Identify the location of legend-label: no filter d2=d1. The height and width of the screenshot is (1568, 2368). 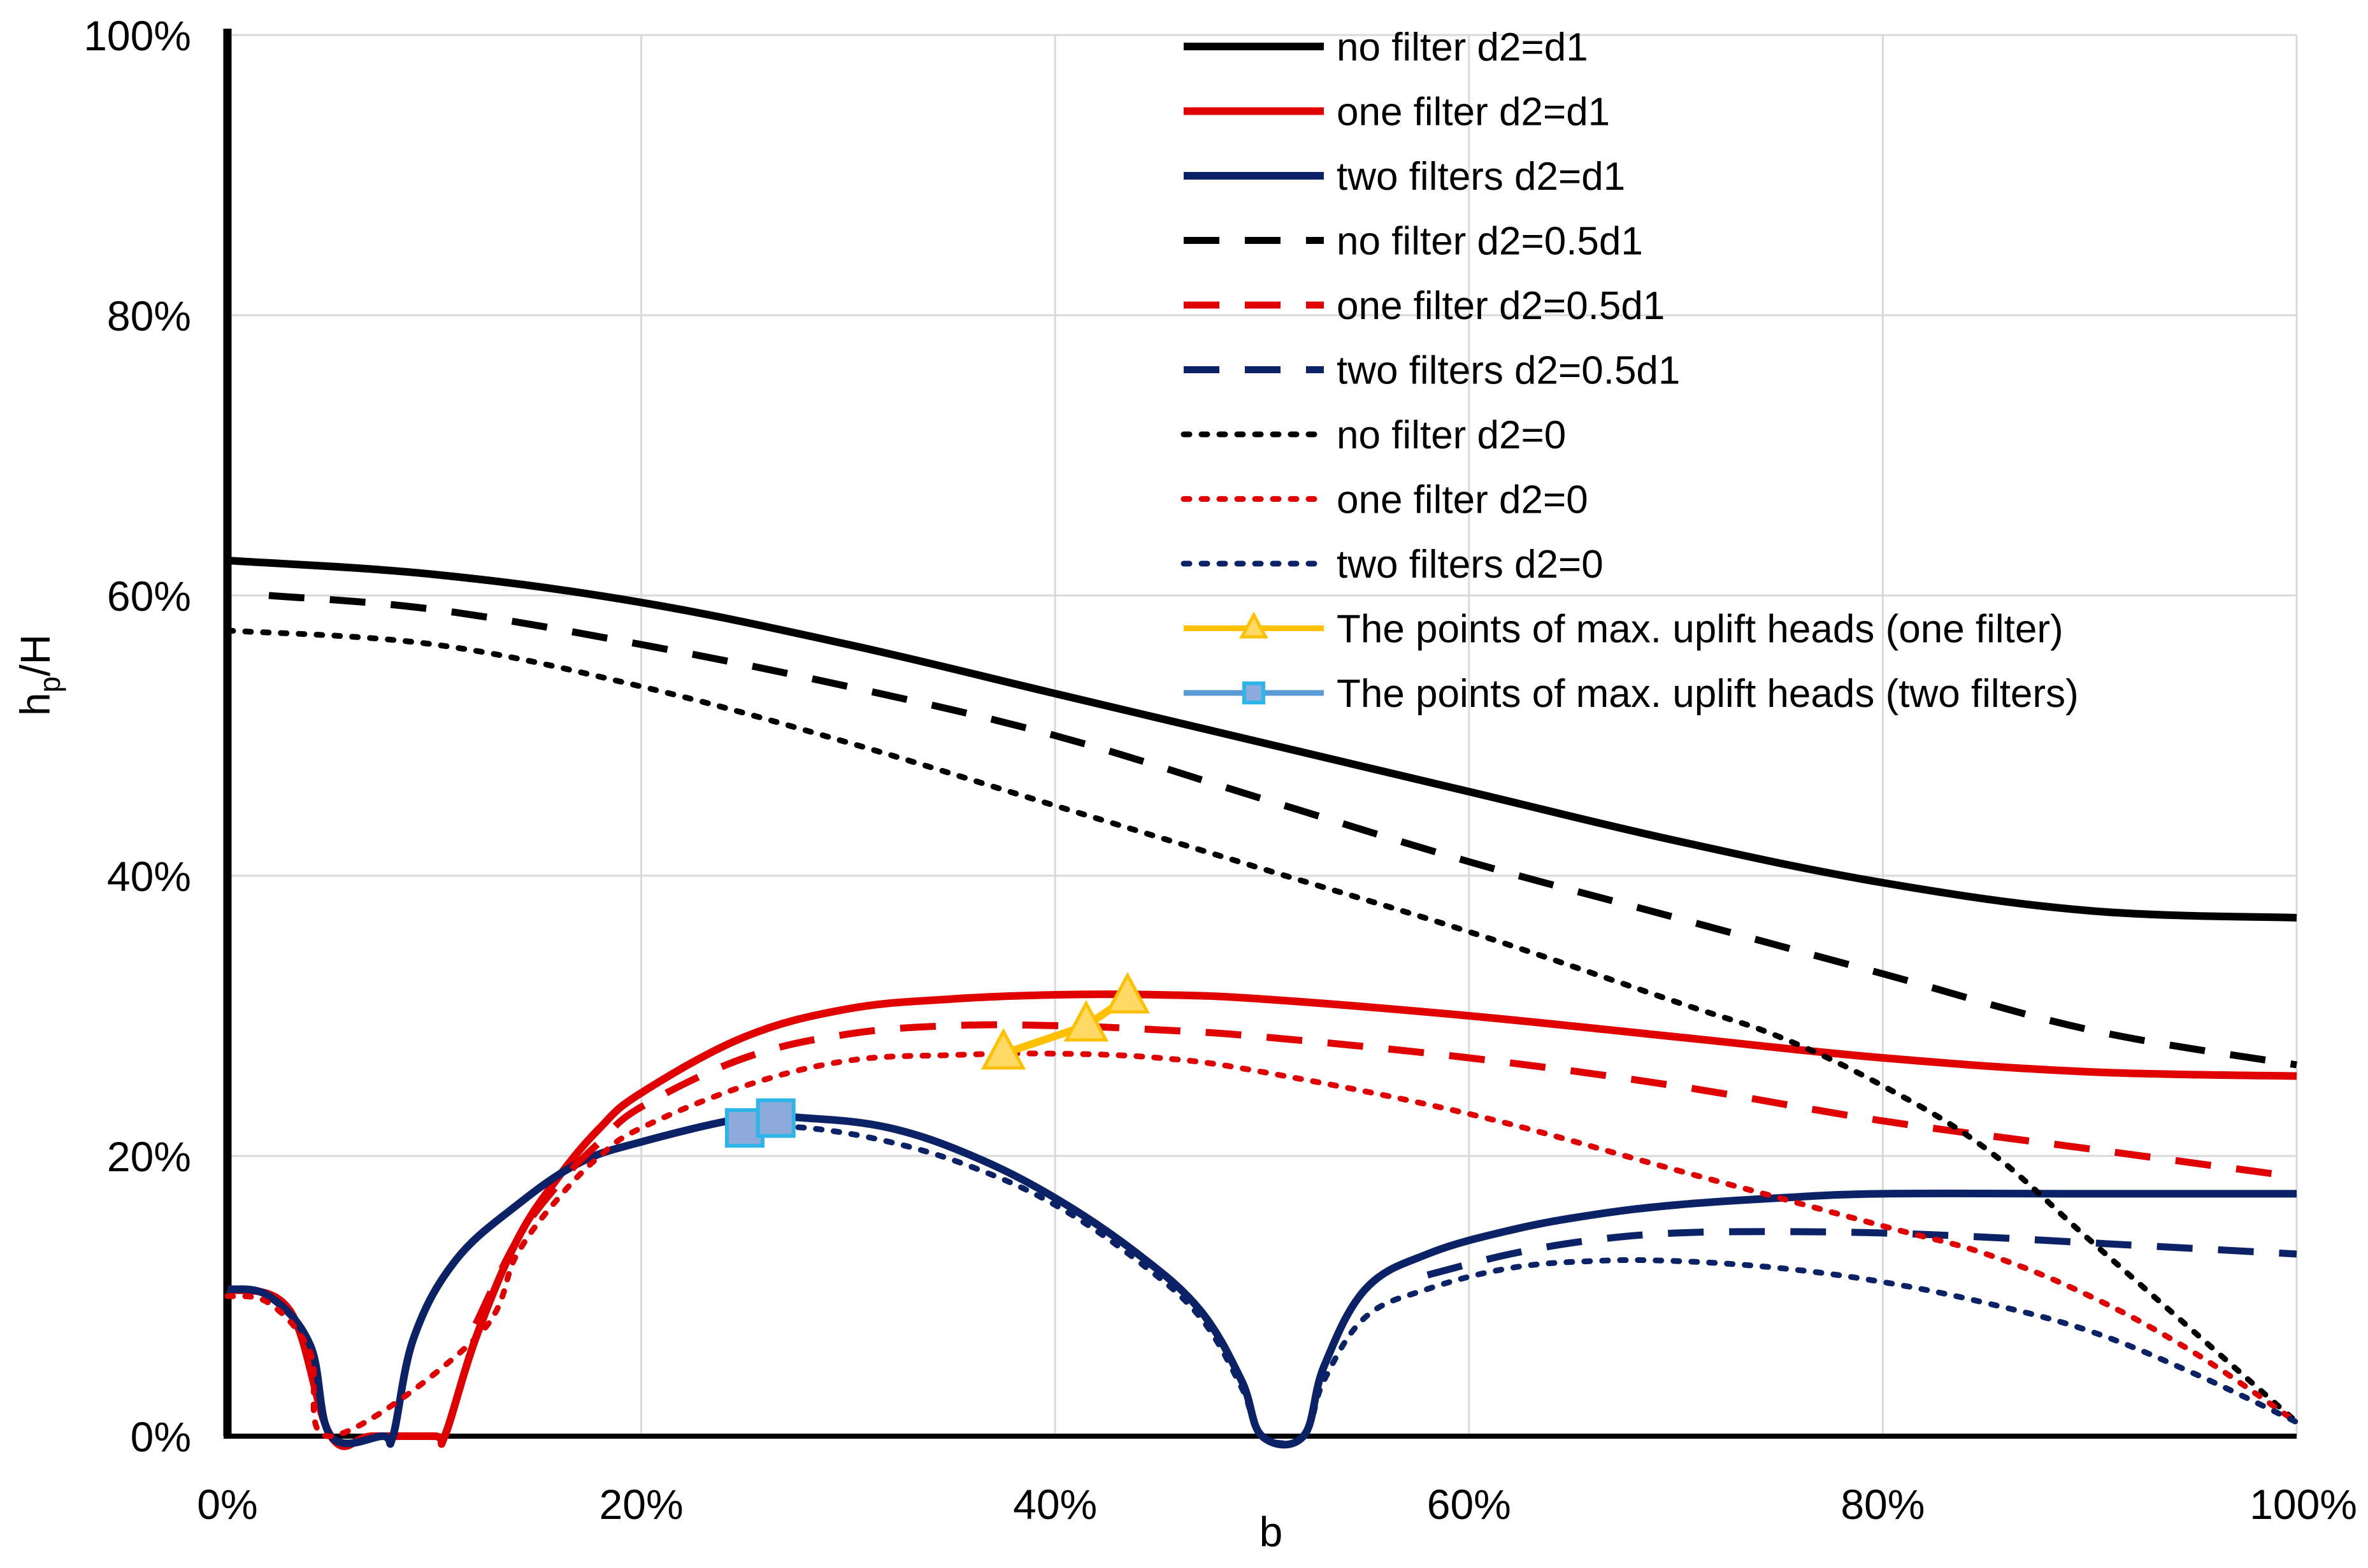
(1462, 47).